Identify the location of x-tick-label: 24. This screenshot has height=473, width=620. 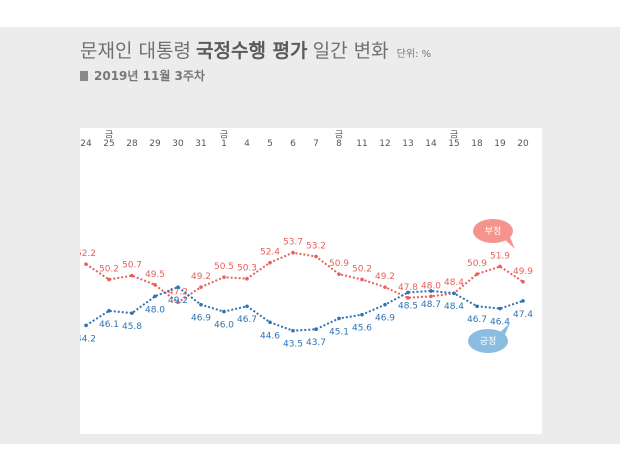
(86, 144).